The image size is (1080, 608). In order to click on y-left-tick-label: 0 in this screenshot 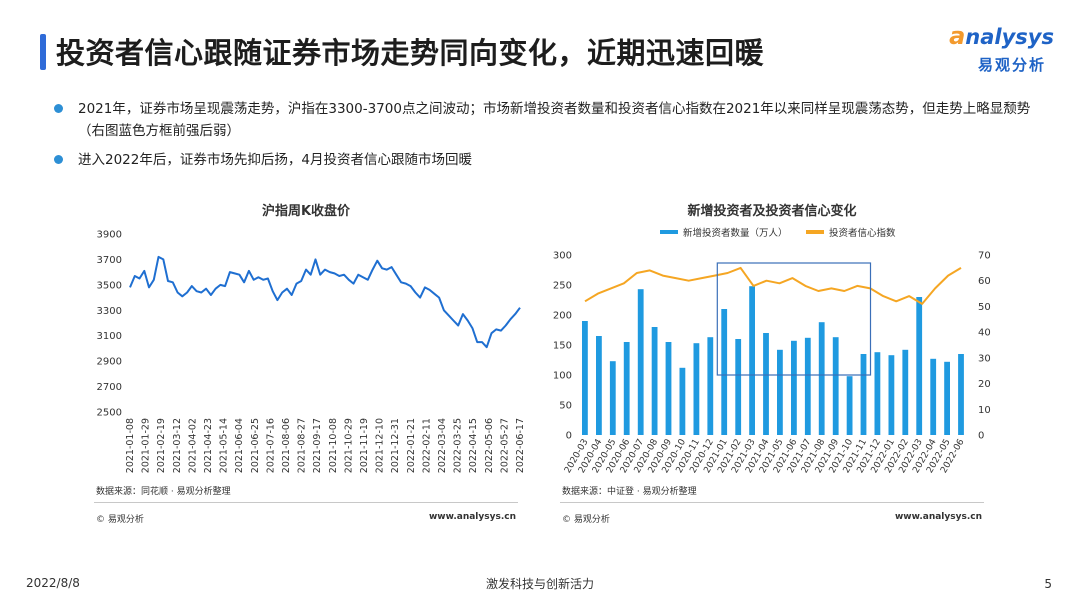, I will do `click(569, 436)`.